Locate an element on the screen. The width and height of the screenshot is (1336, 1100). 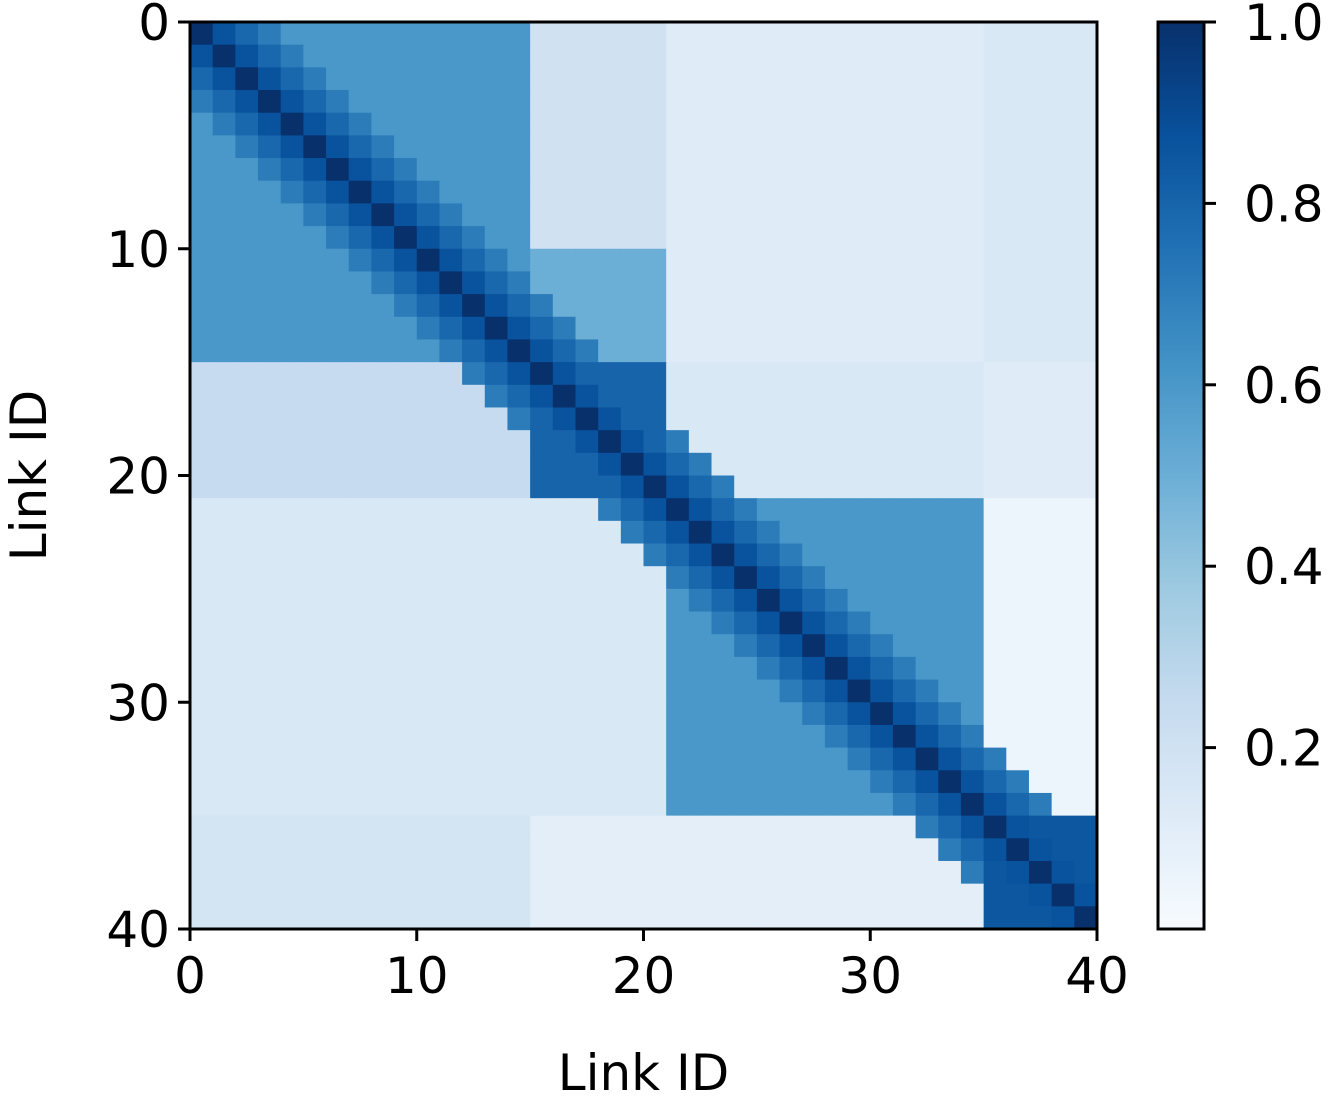
colorbar is located at coordinates (1181, 475).